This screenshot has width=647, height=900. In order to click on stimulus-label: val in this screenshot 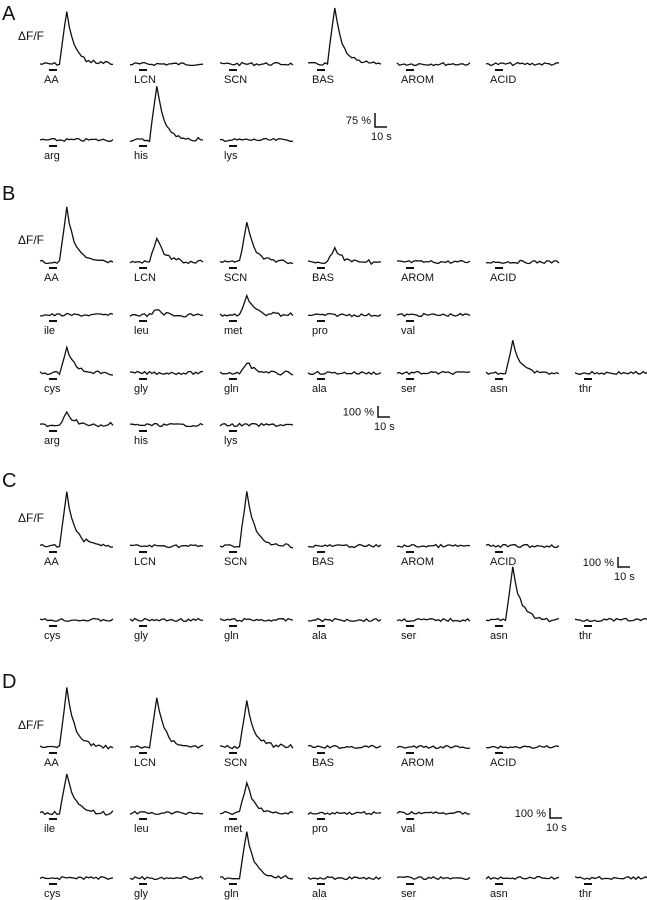, I will do `click(408, 331)`.